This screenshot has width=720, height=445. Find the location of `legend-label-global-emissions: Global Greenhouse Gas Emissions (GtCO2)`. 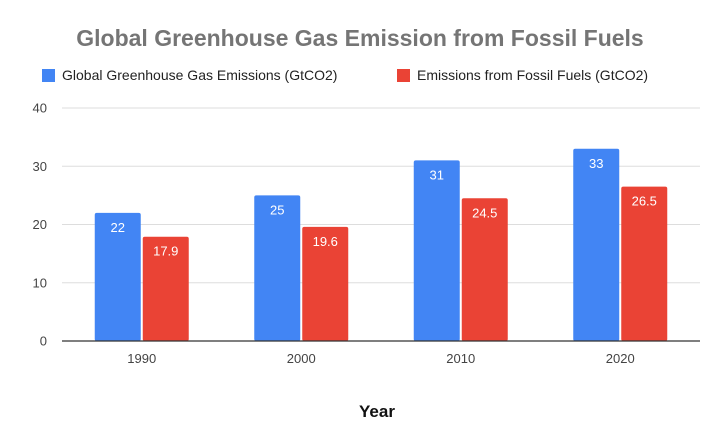

legend-label-global-emissions: Global Greenhouse Gas Emissions (GtCO2) is located at coordinates (199, 75).